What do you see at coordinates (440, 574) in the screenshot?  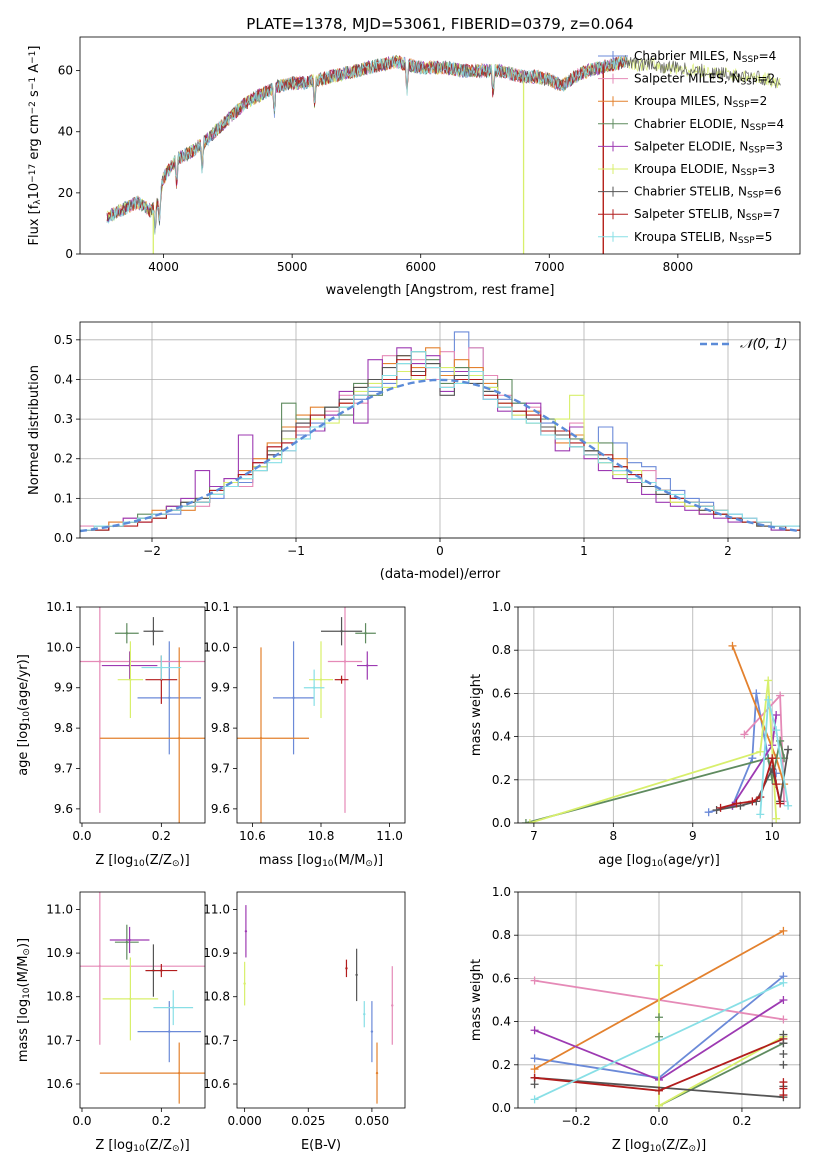 I see `histogram-xlabel: (data-model)/error` at bounding box center [440, 574].